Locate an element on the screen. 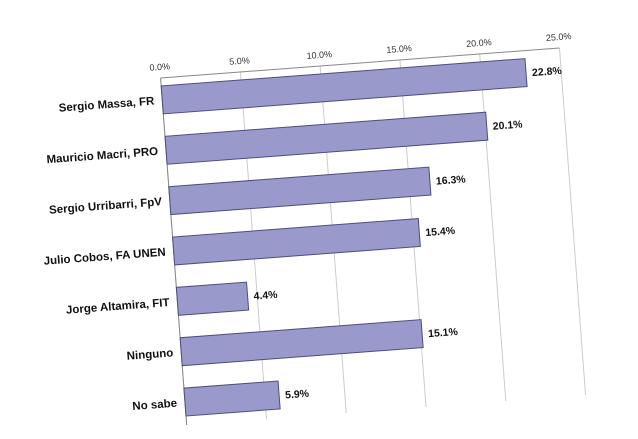  category-label: Julio Cobos, FA UNEN is located at coordinates (104, 257).